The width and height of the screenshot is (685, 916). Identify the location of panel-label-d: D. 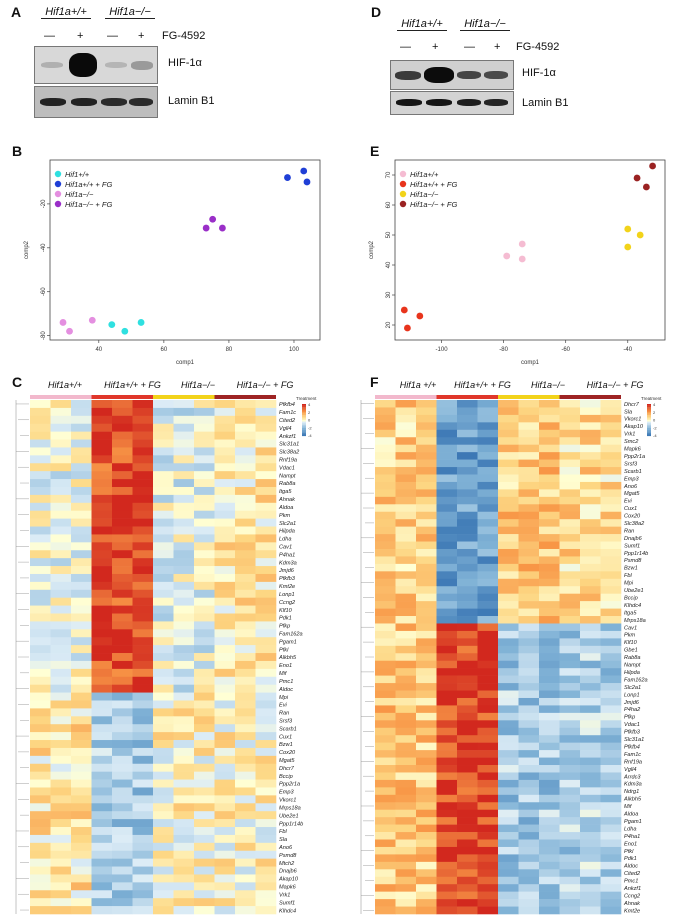
(376, 12).